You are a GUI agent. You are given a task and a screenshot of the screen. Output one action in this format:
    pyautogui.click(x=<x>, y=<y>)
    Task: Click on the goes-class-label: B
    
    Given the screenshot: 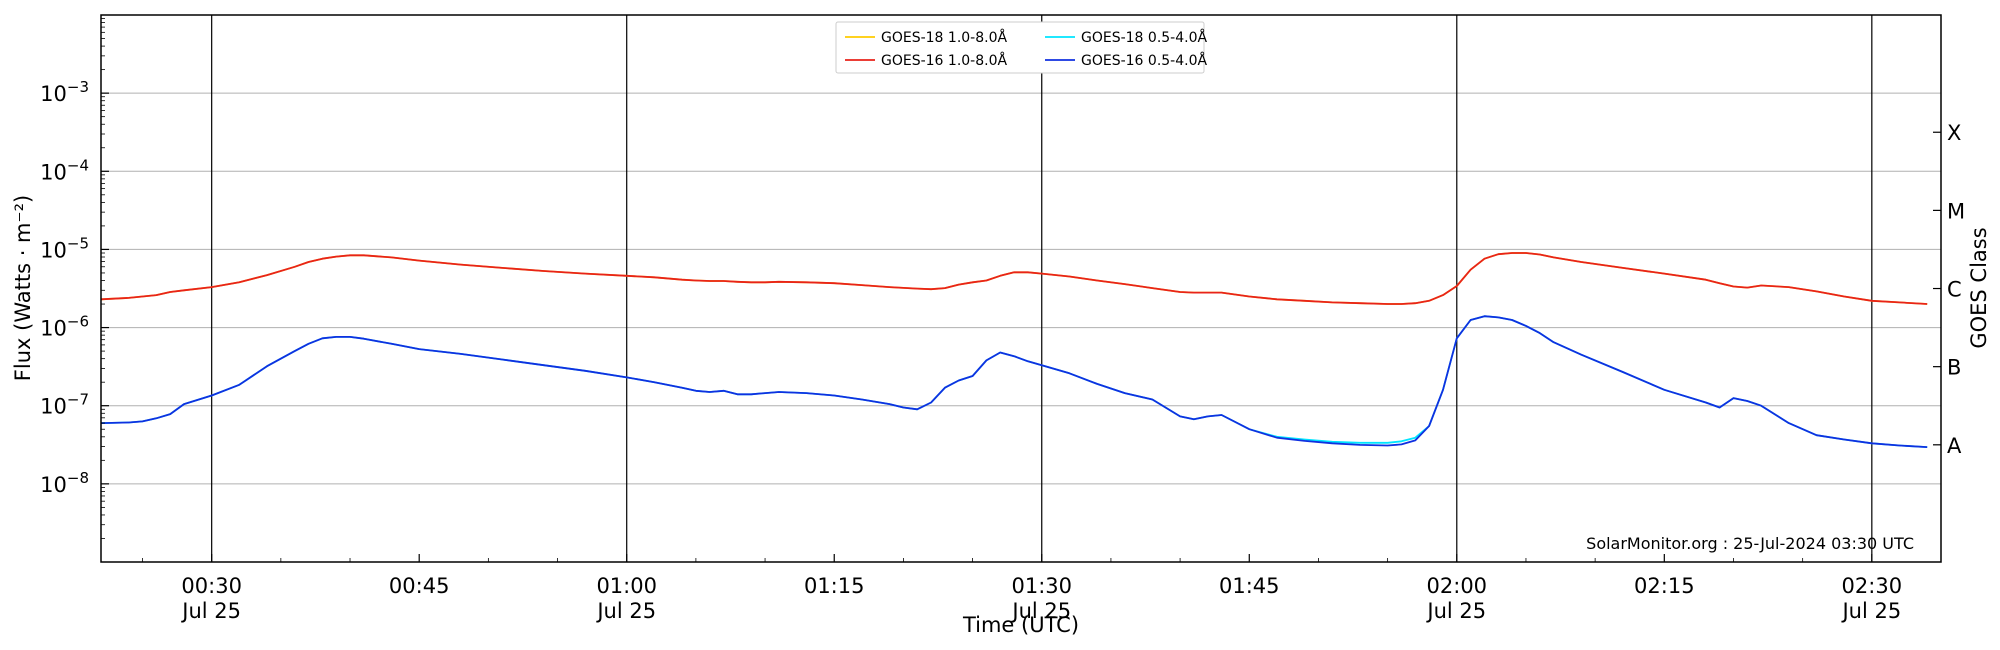 What is the action you would take?
    pyautogui.click(x=1954, y=368)
    